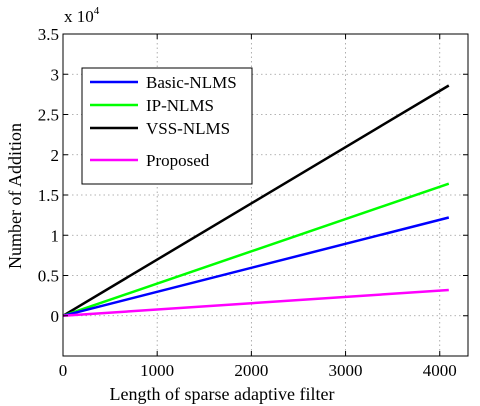  Describe the element at coordinates (255, 303) in the screenshot. I see `series-line-proposed` at that location.